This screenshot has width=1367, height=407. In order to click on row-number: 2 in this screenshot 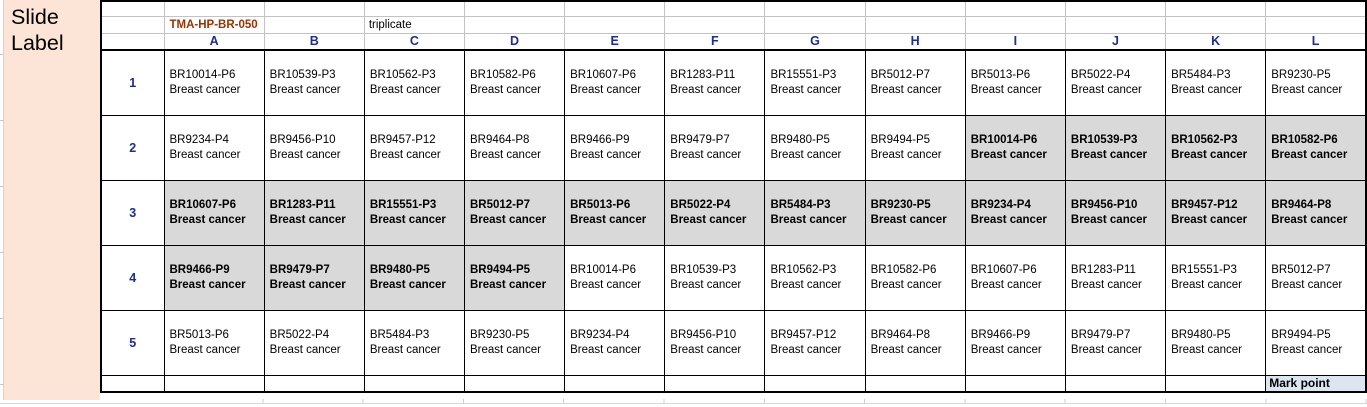, I will do `click(132, 147)`.